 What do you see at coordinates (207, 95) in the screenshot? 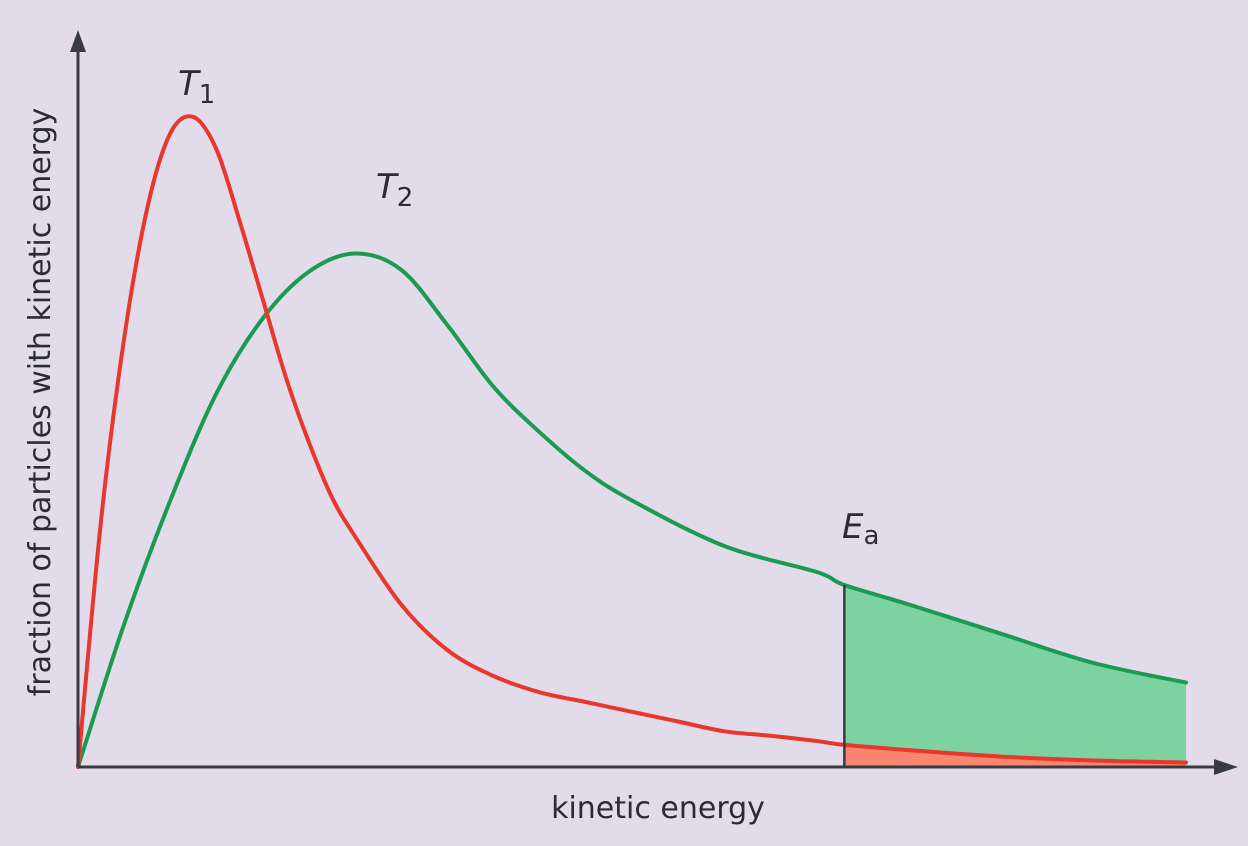
I see `t1-label-sub: 1` at bounding box center [207, 95].